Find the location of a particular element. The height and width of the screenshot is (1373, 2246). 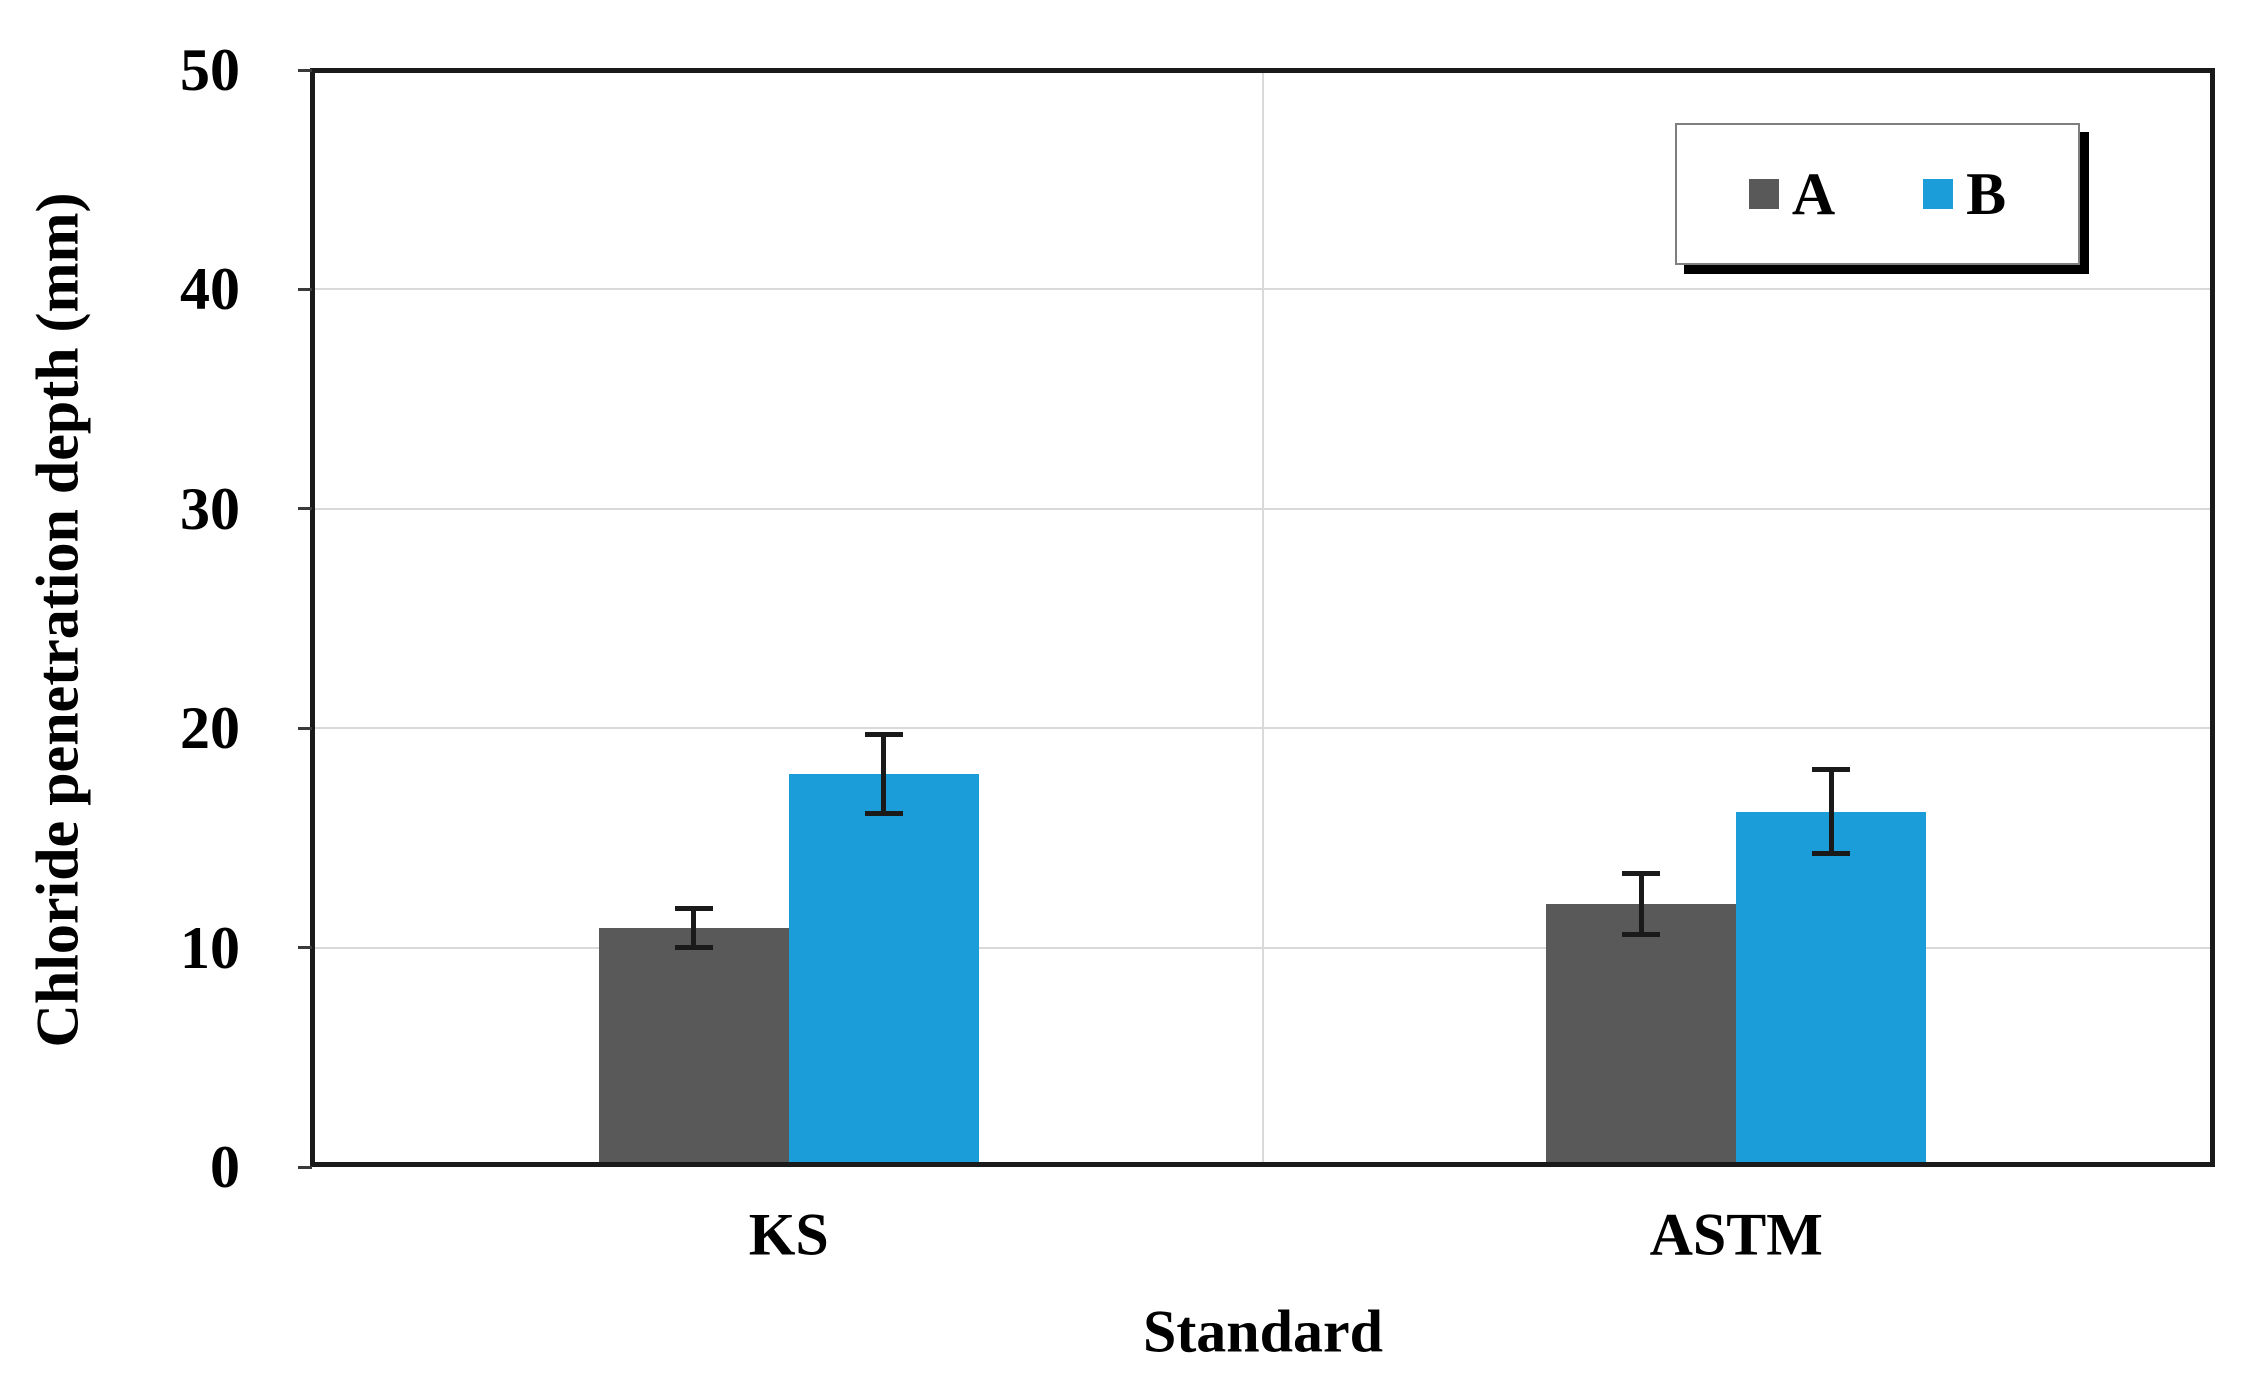

y-tick-label-40: 40 is located at coordinates (210, 289).